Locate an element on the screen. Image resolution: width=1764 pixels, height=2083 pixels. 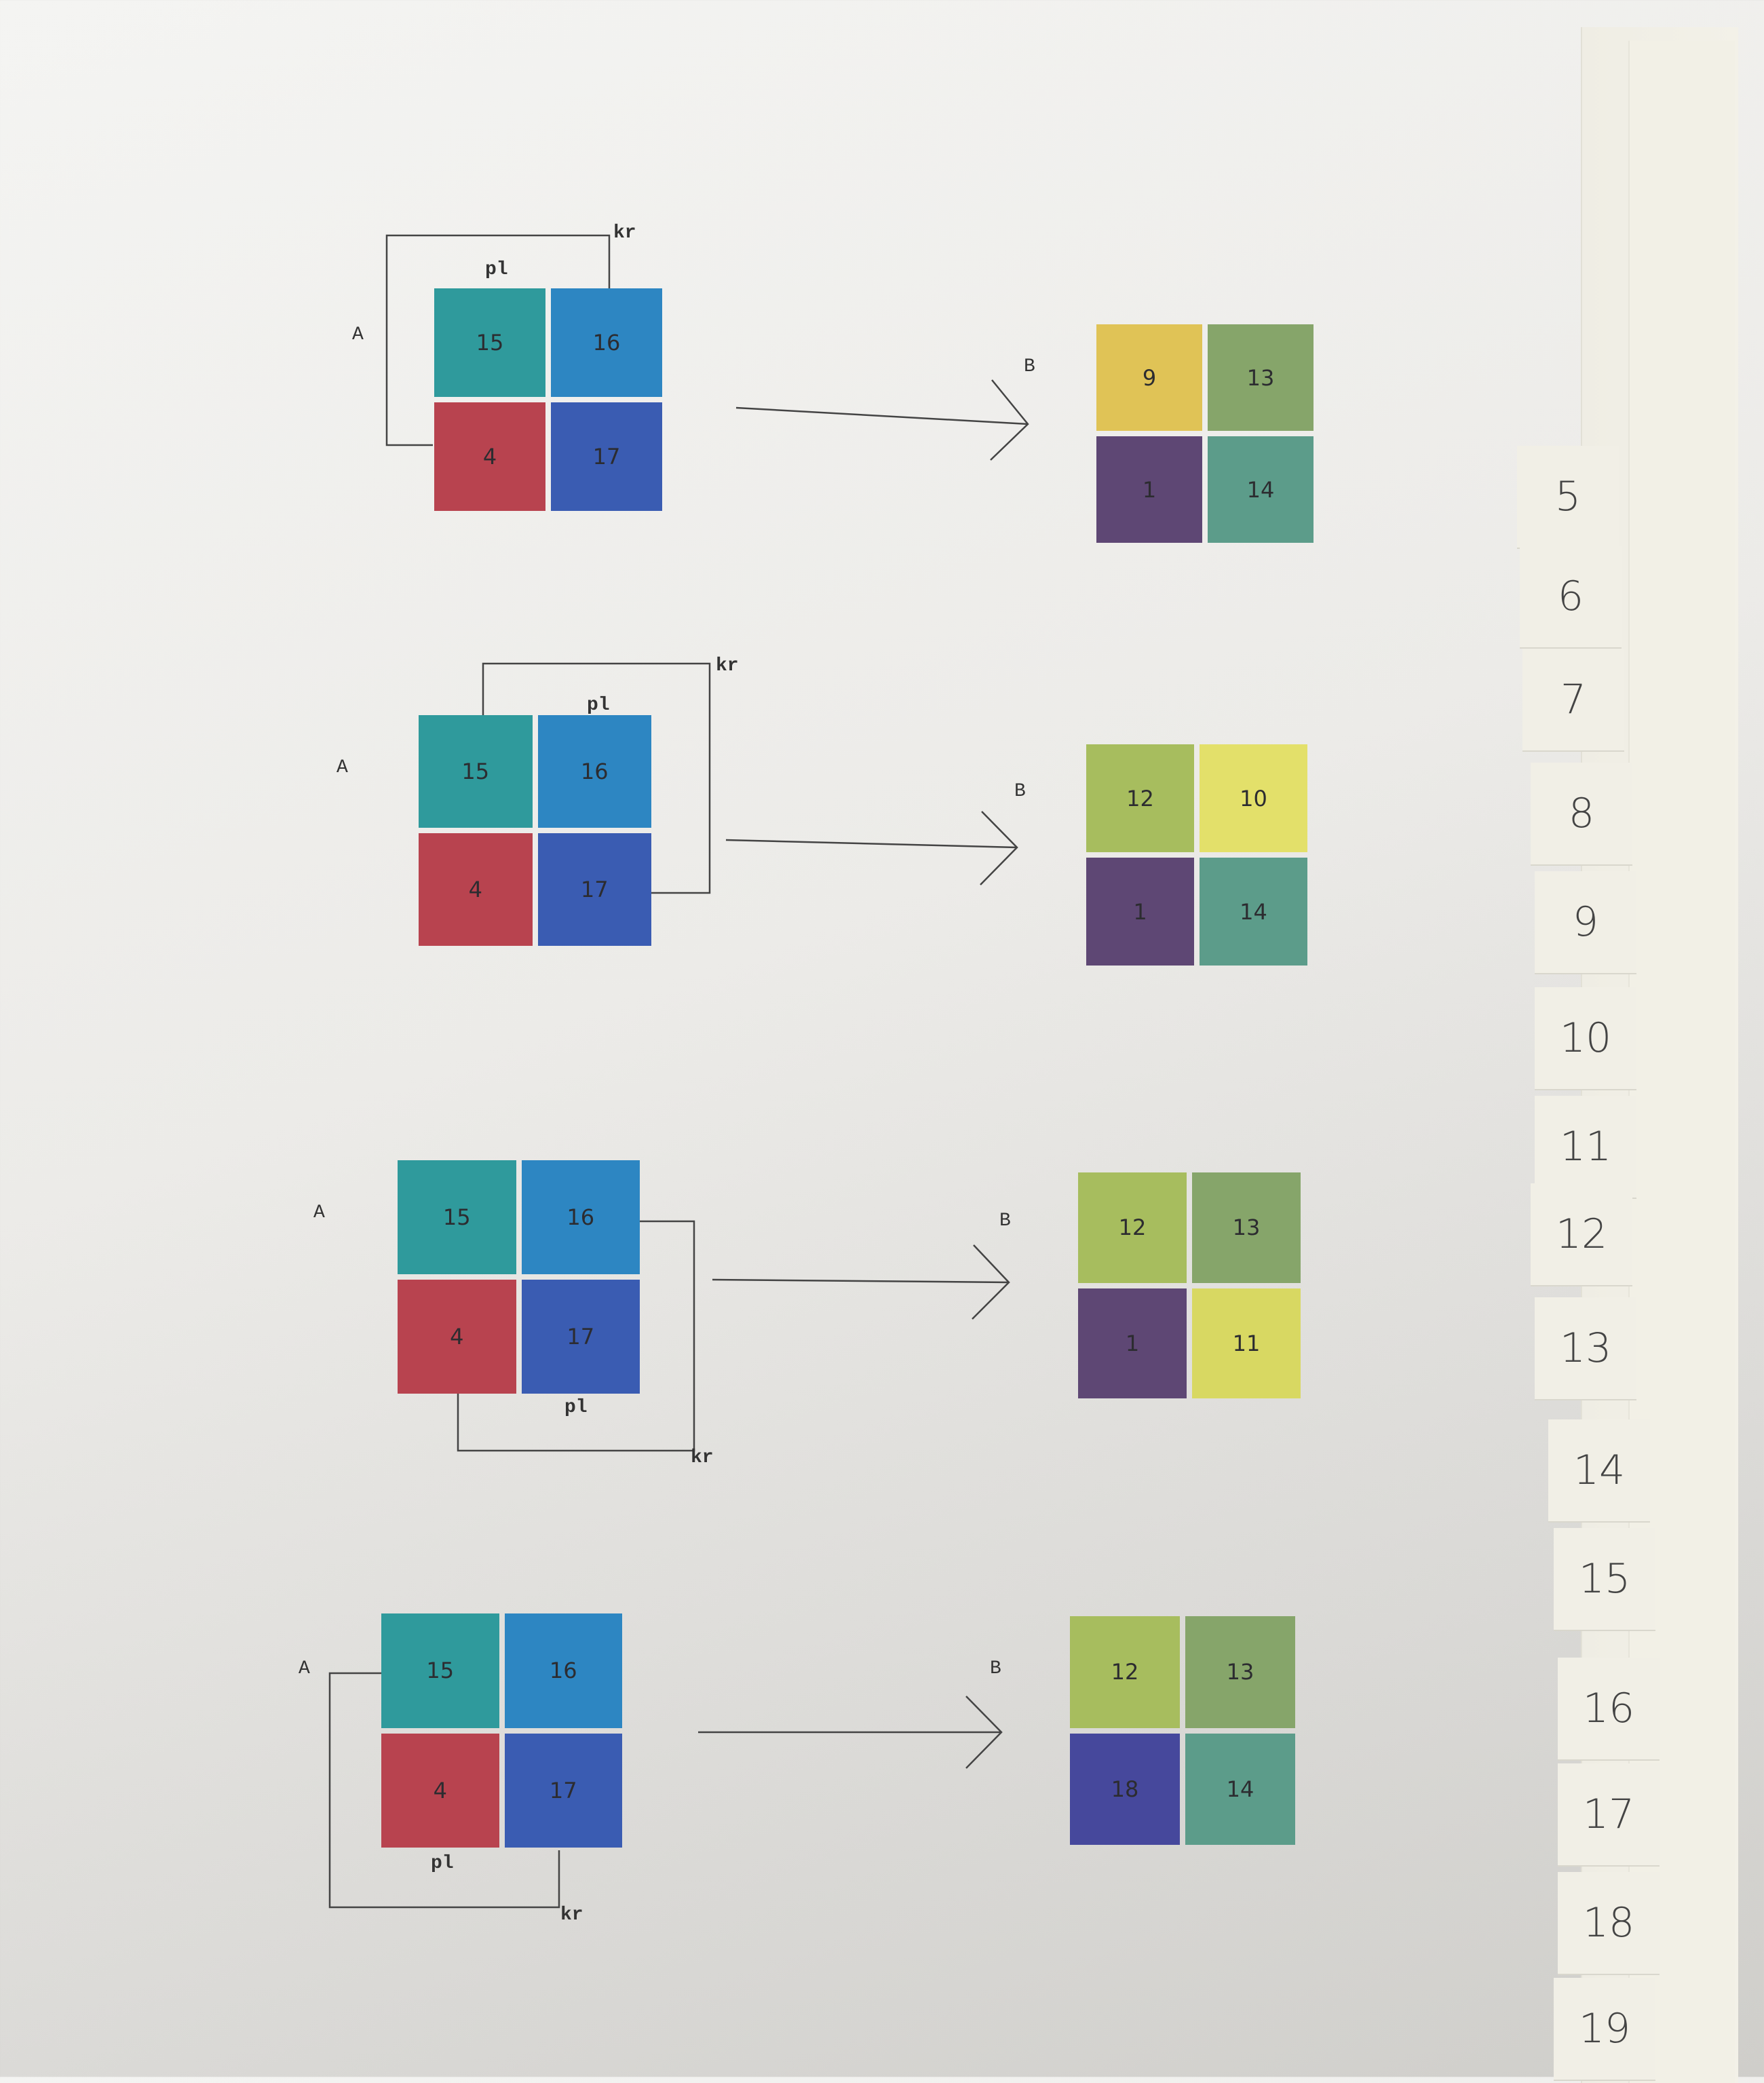
source-grid-row-3: 15 16 4 17 is located at coordinates (519, 1277).